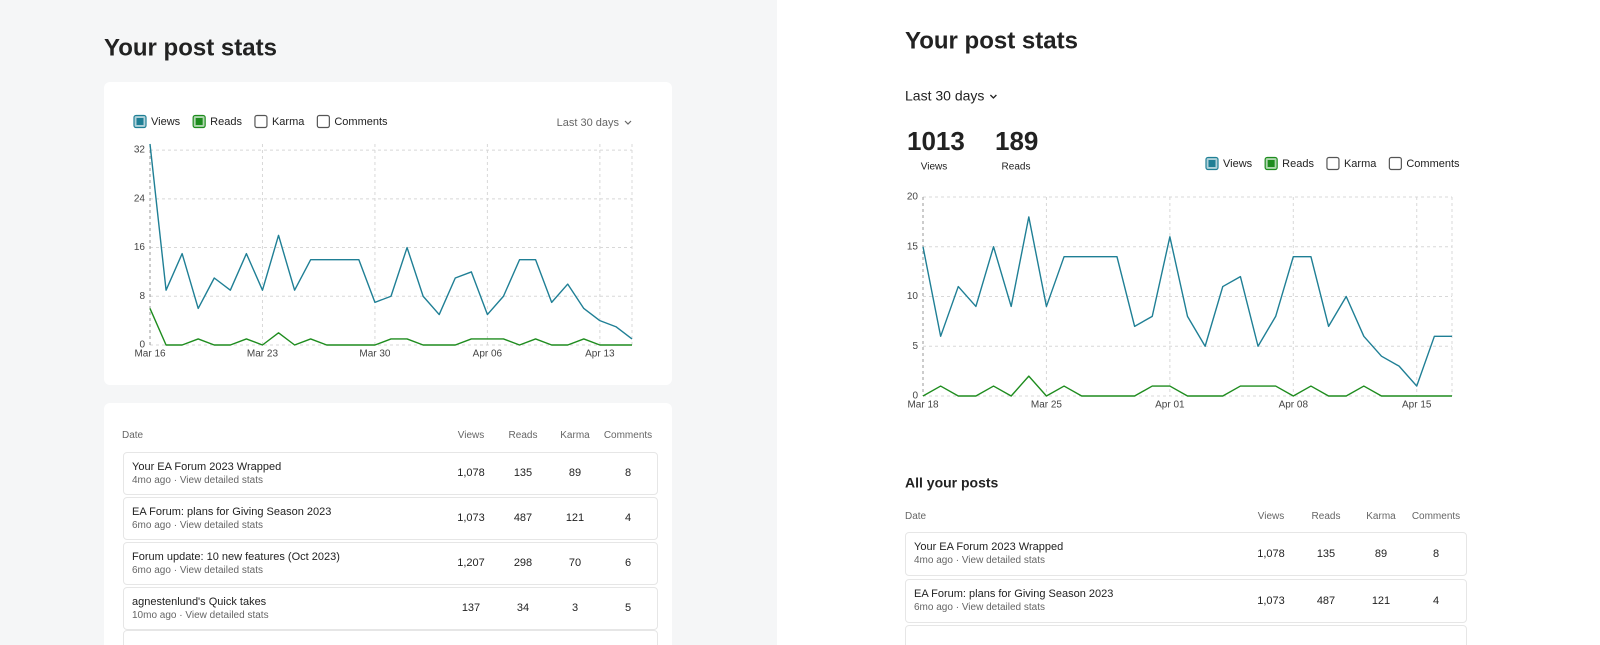 The image size is (1600, 645). What do you see at coordinates (523, 608) in the screenshot?
I see `cell: 34` at bounding box center [523, 608].